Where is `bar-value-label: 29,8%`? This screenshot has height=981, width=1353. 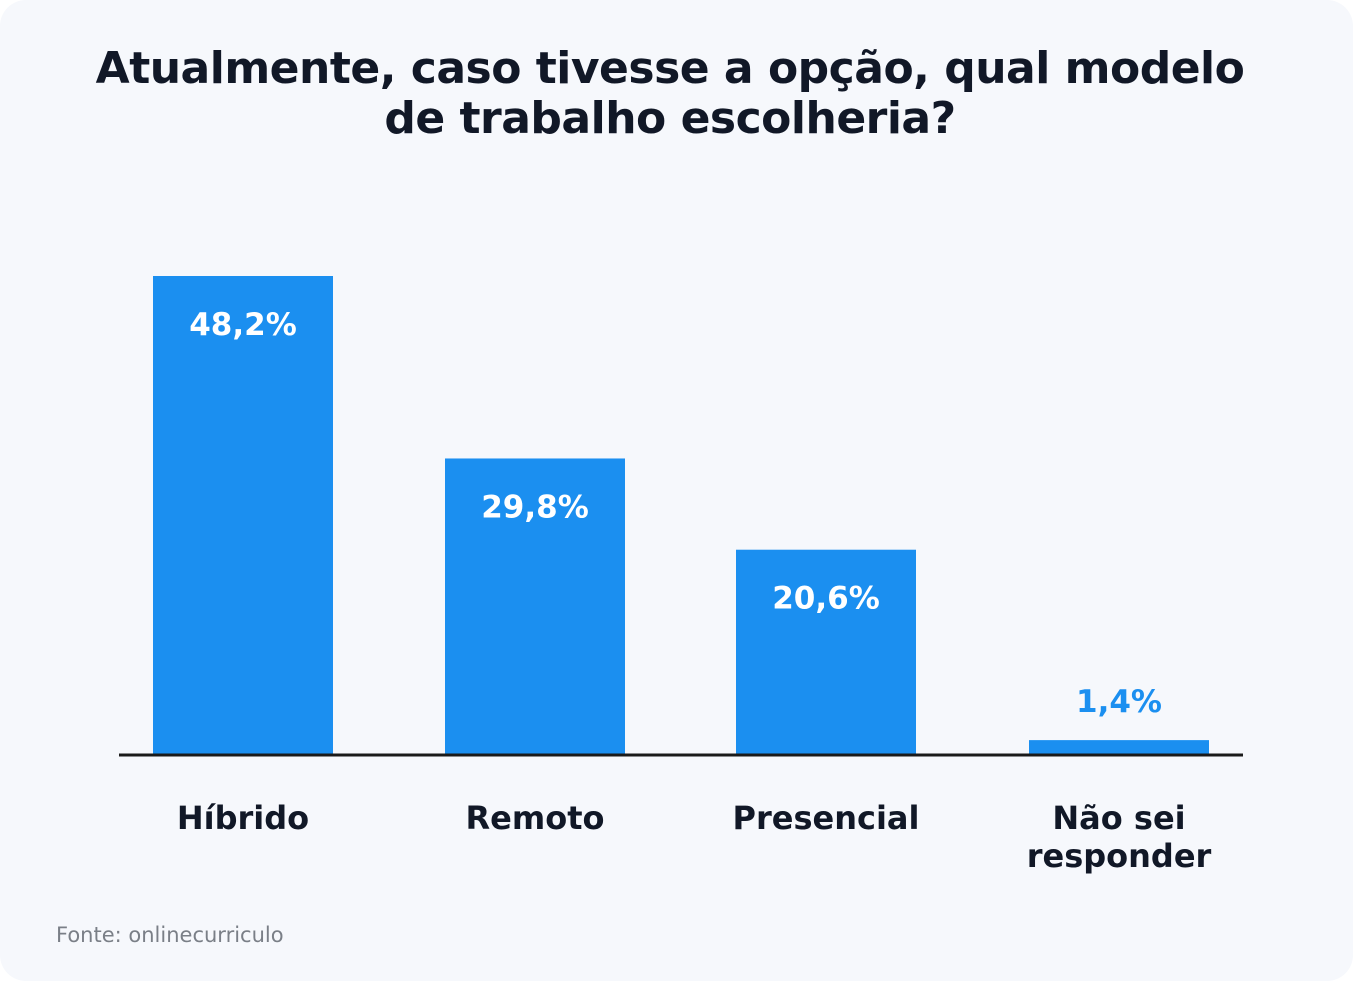
bar-value-label: 29,8% is located at coordinates (535, 507).